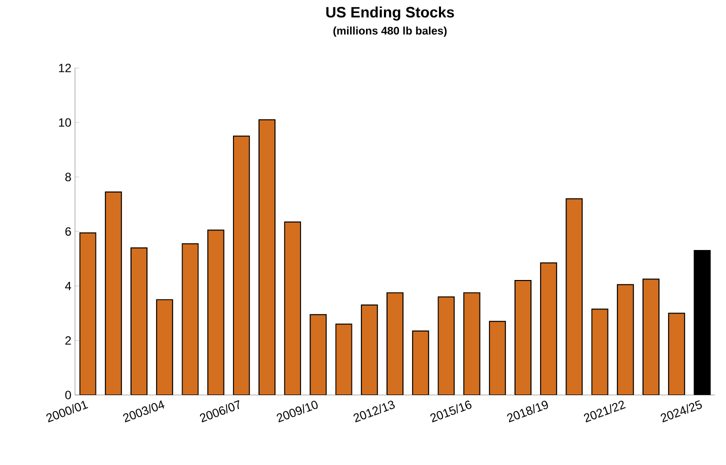  Describe the element at coordinates (65, 122) in the screenshot. I see `y-tick-label: 10` at that location.